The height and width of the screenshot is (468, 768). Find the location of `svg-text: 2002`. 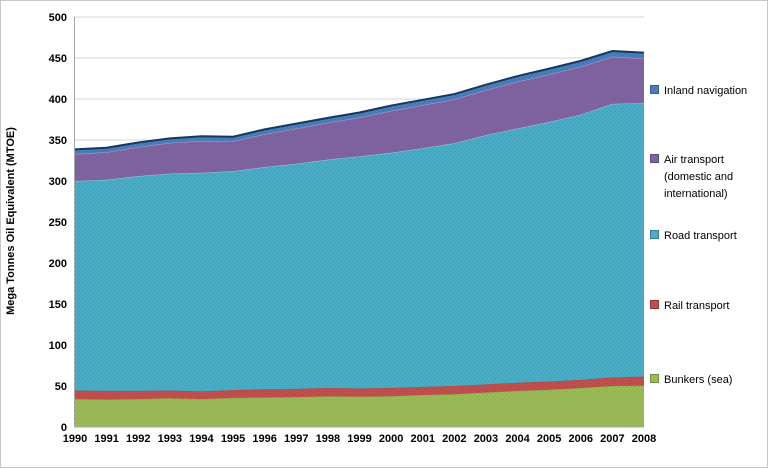

svg-text: 2002 is located at coordinates (454, 439).